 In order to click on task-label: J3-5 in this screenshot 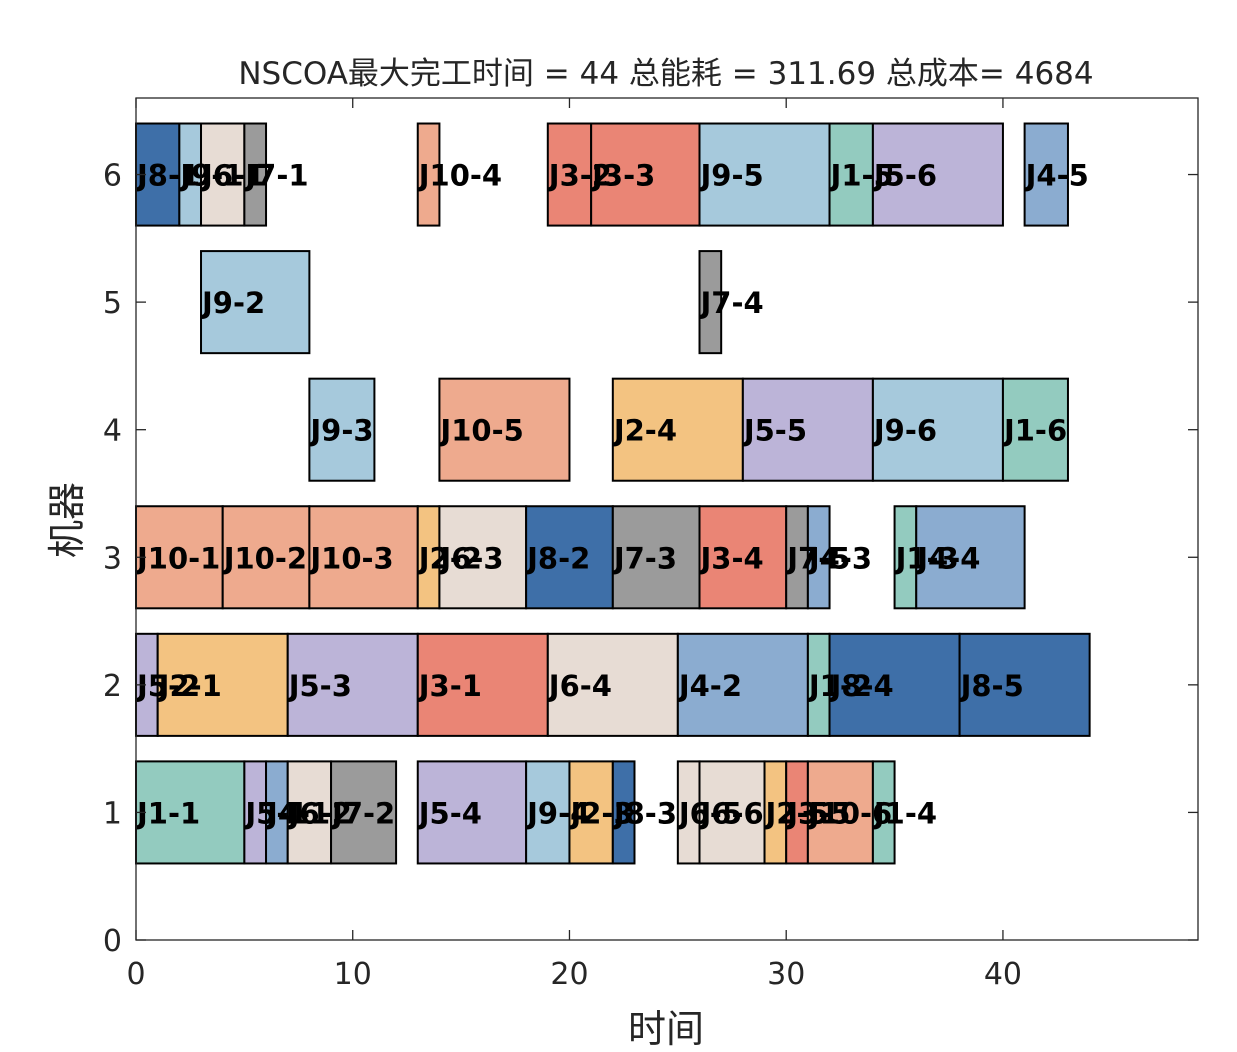, I will do `click(817, 813)`.